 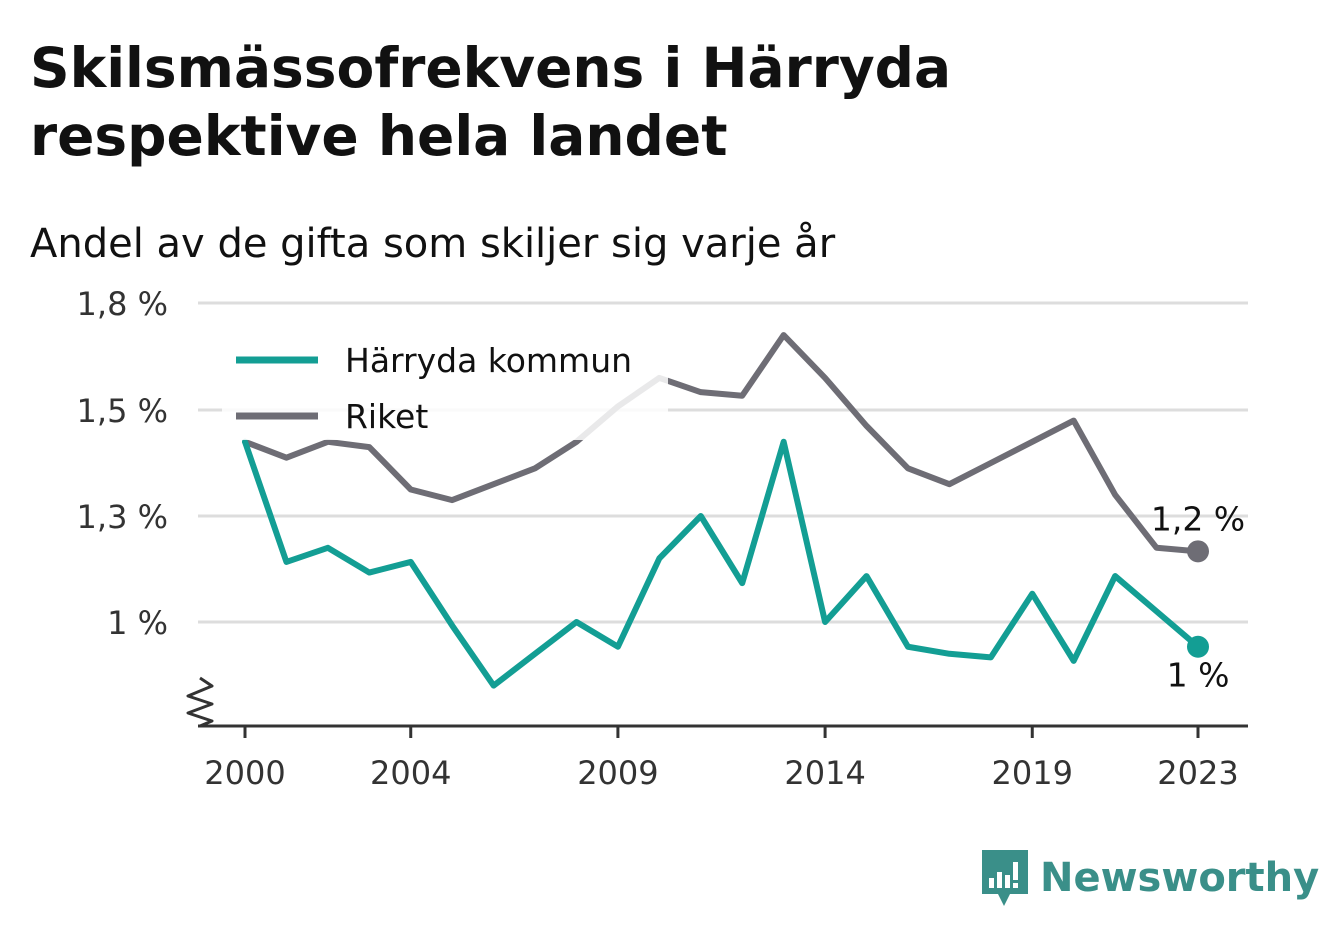 I want to click on legend-label: Härryda kommun, so click(x=488, y=360).